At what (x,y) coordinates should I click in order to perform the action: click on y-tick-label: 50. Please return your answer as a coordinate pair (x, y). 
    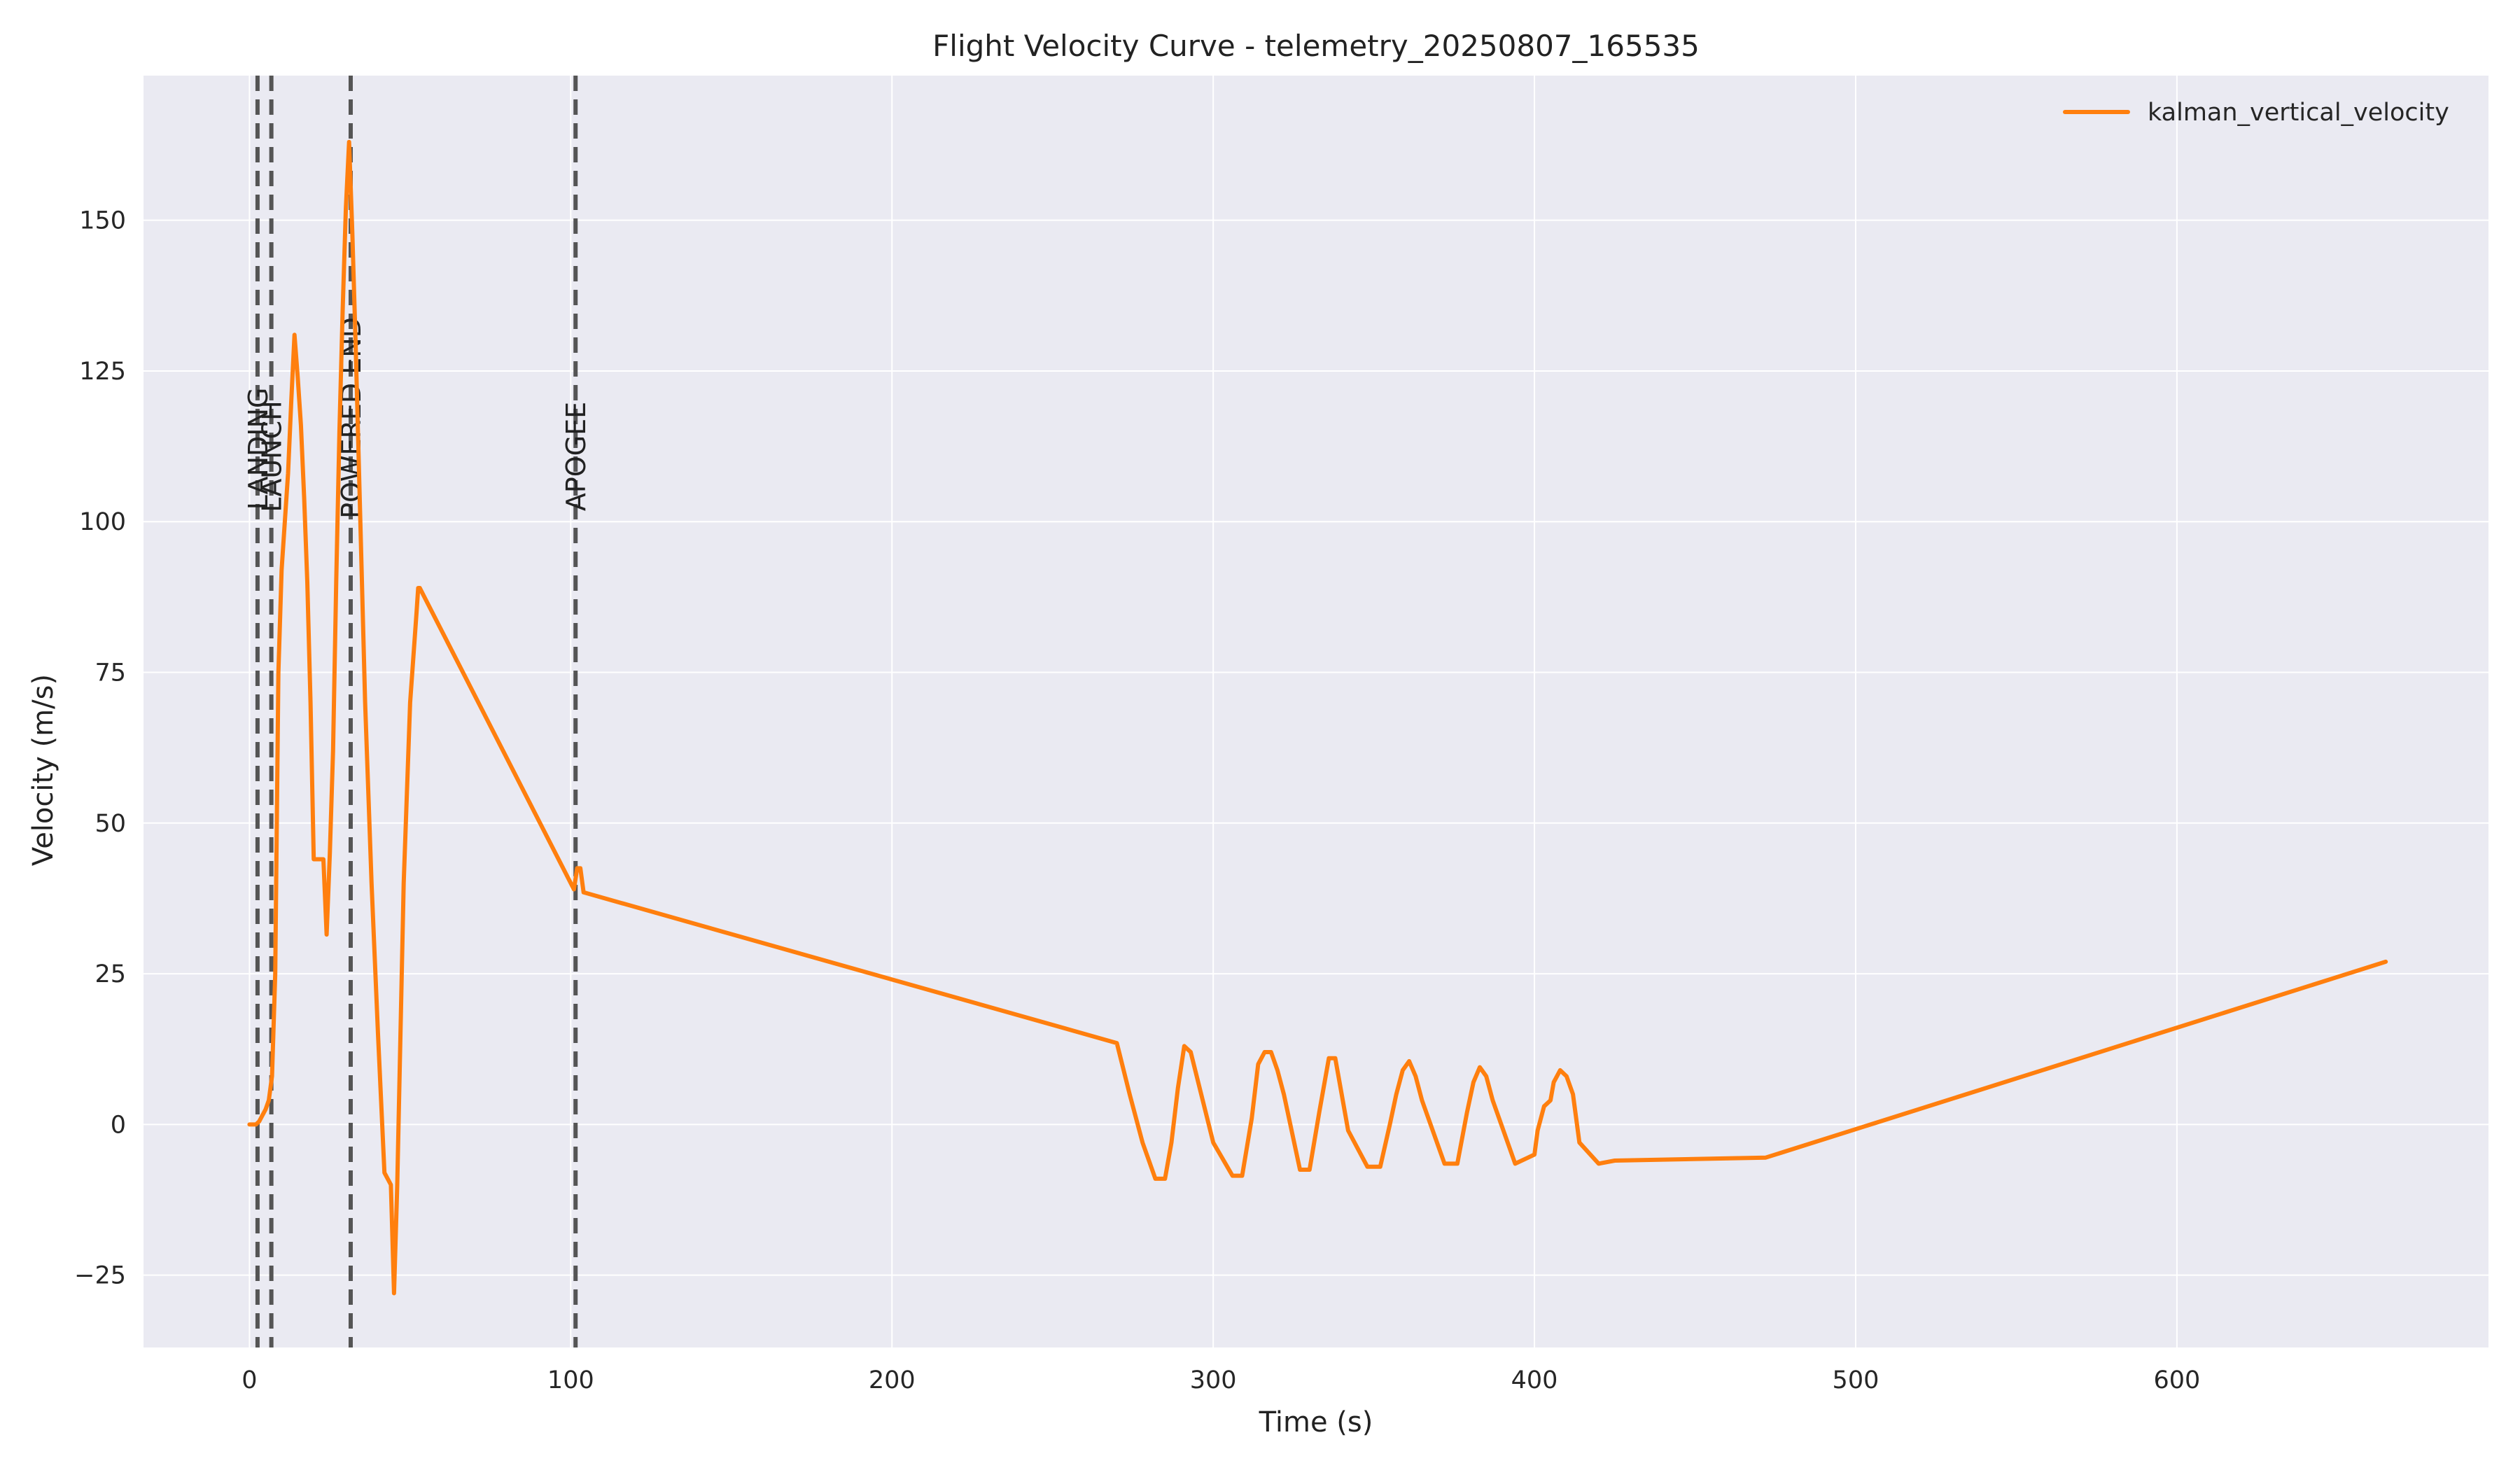
    Looking at the image, I should click on (110, 824).